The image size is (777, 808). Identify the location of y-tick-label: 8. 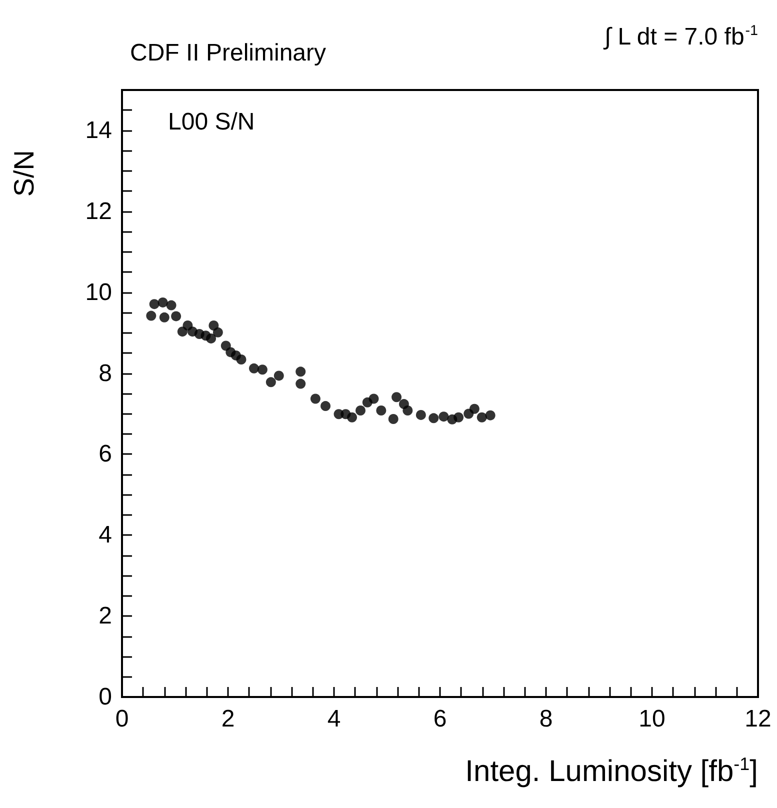
(105, 373).